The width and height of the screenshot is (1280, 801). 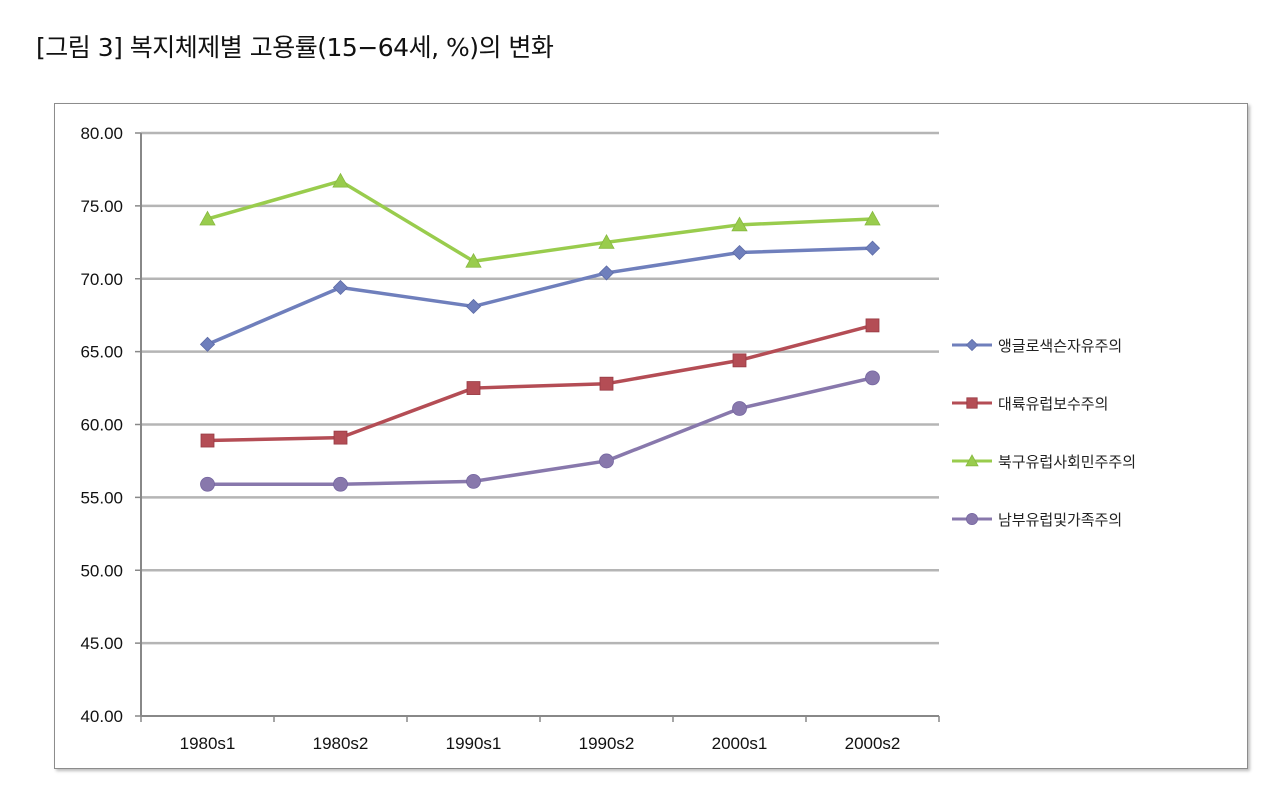 I want to click on series-square, so click(x=540, y=383).